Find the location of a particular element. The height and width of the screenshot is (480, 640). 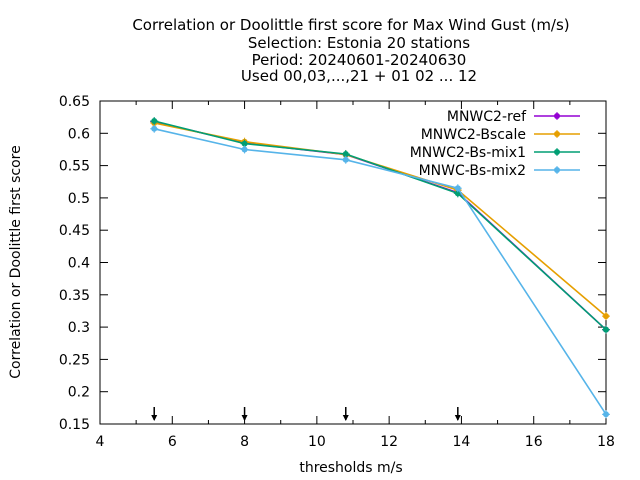

y-tick-label: 0.3 is located at coordinates (79, 328).